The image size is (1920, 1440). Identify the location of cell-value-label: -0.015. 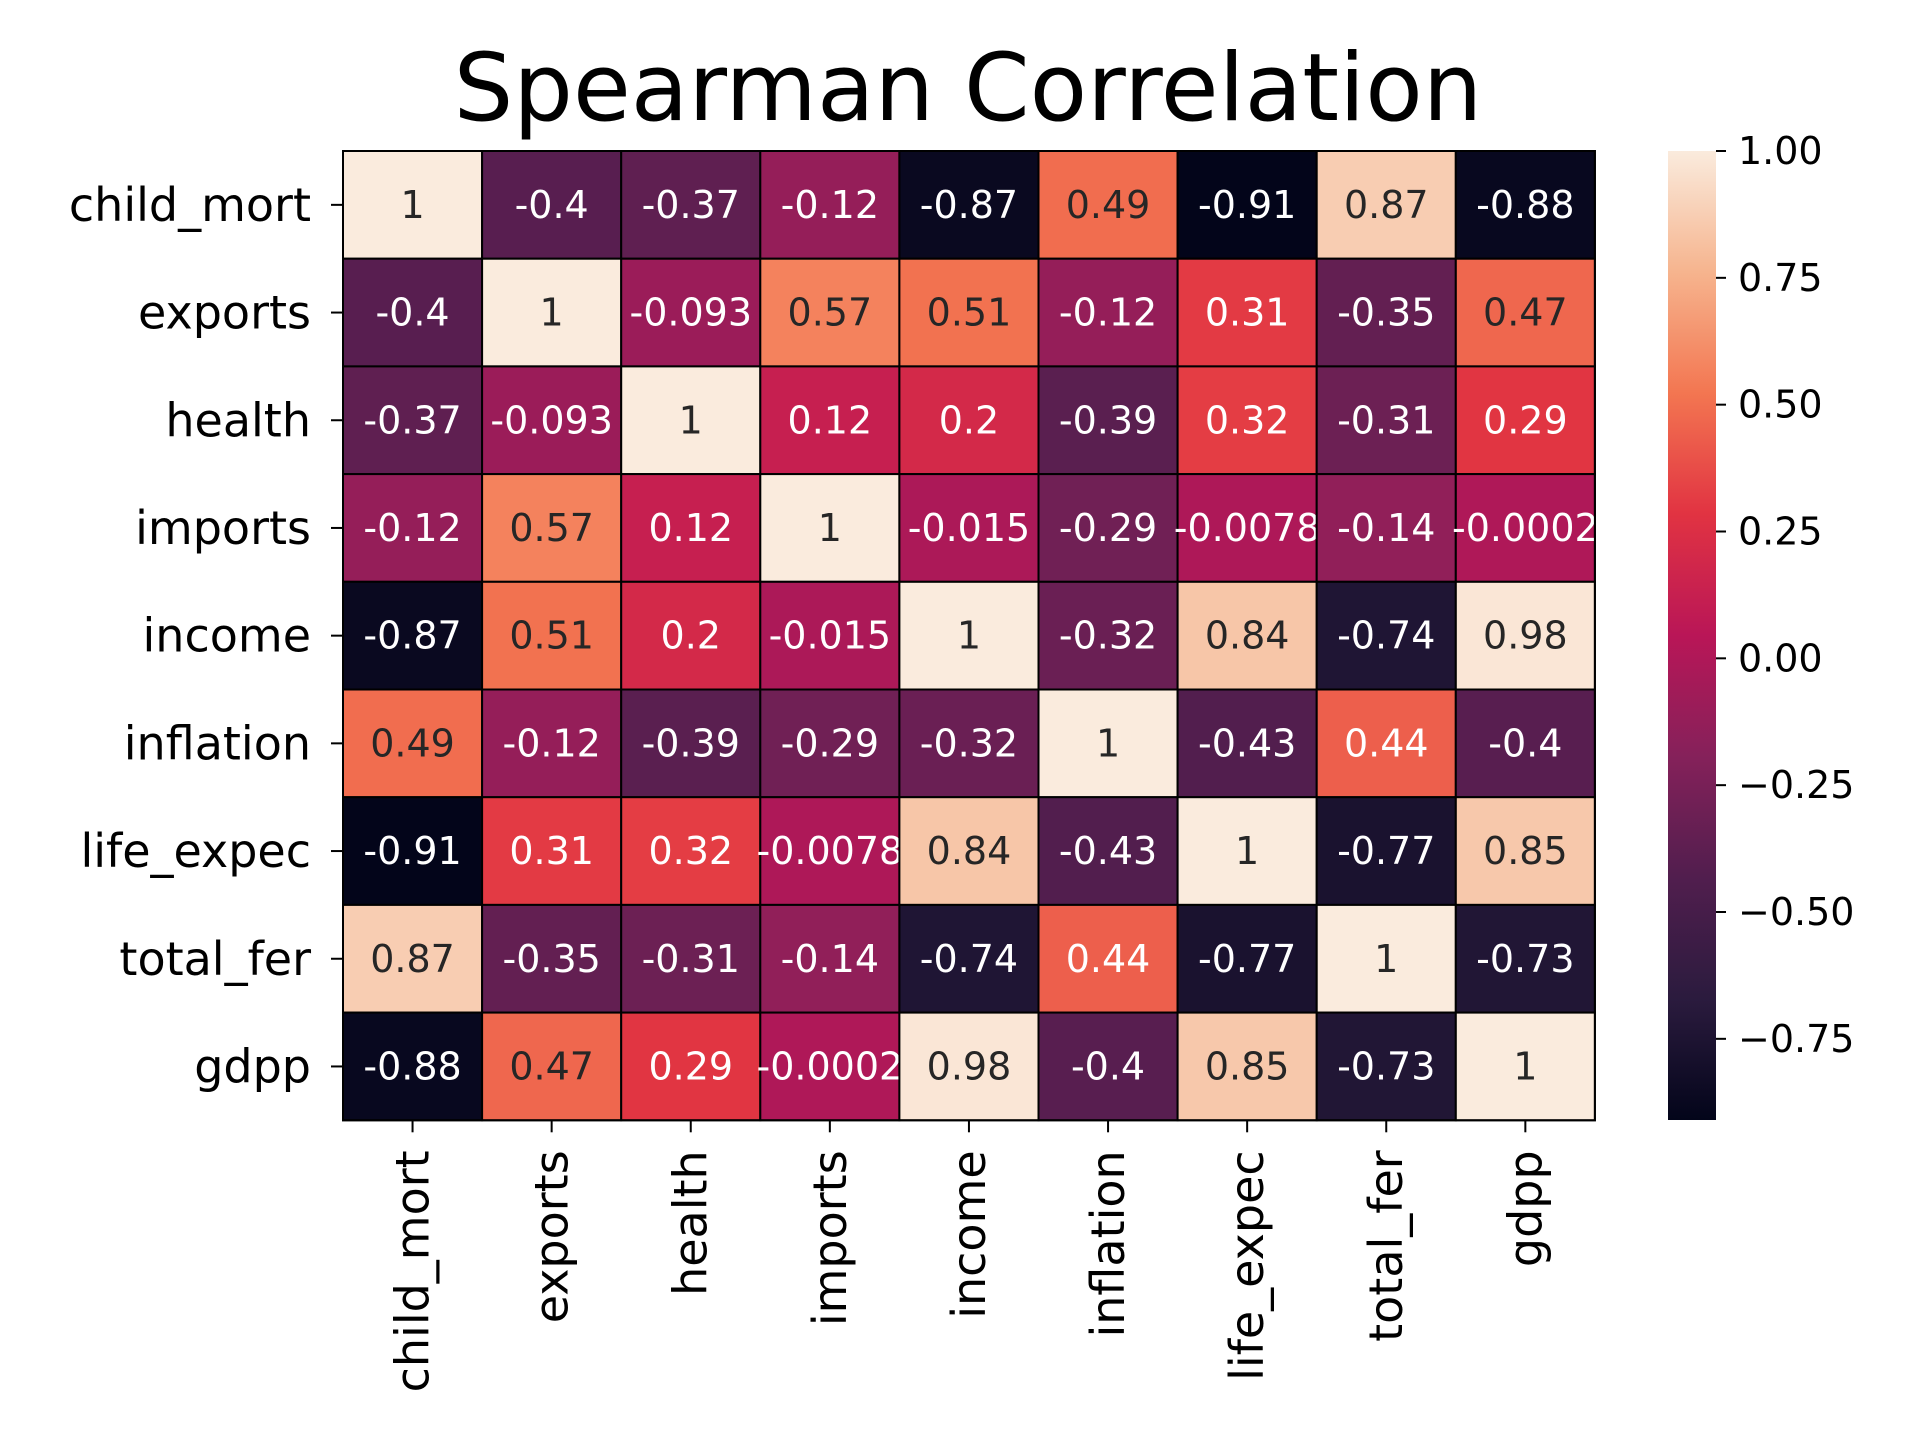
(830, 636).